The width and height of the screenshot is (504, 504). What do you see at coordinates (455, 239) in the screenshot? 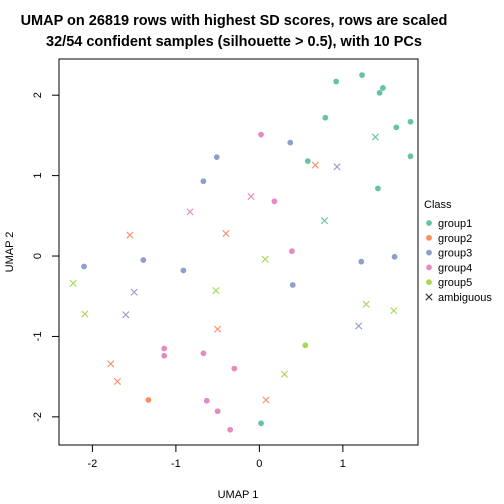
I see `legend-group2-label: group2` at bounding box center [455, 239].